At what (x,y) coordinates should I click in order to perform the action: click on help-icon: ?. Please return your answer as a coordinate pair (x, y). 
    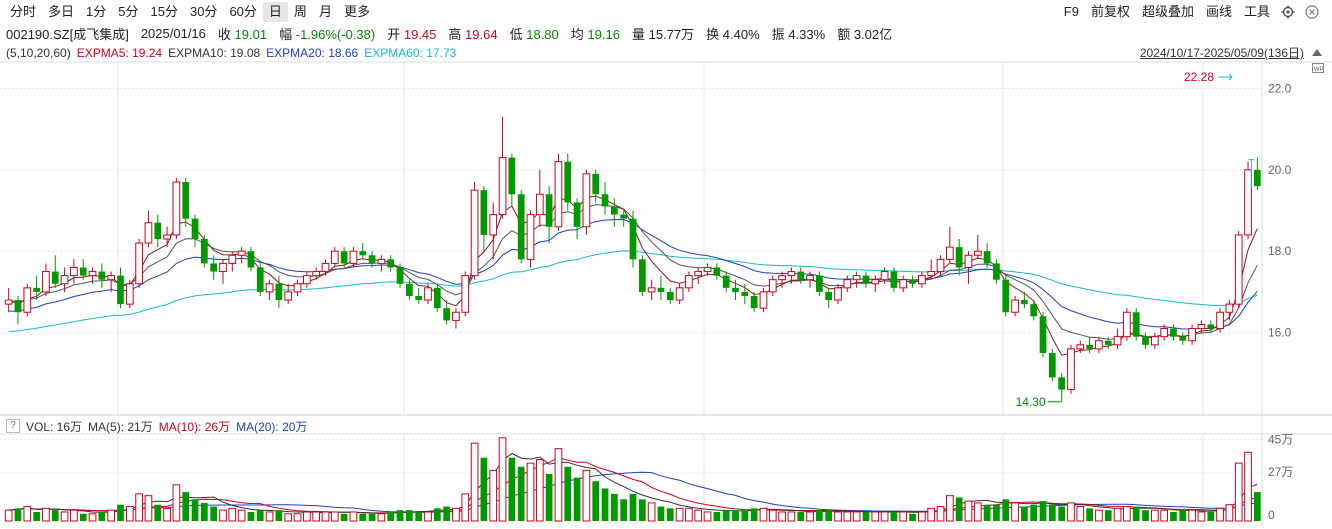
    Looking at the image, I should click on (13, 426).